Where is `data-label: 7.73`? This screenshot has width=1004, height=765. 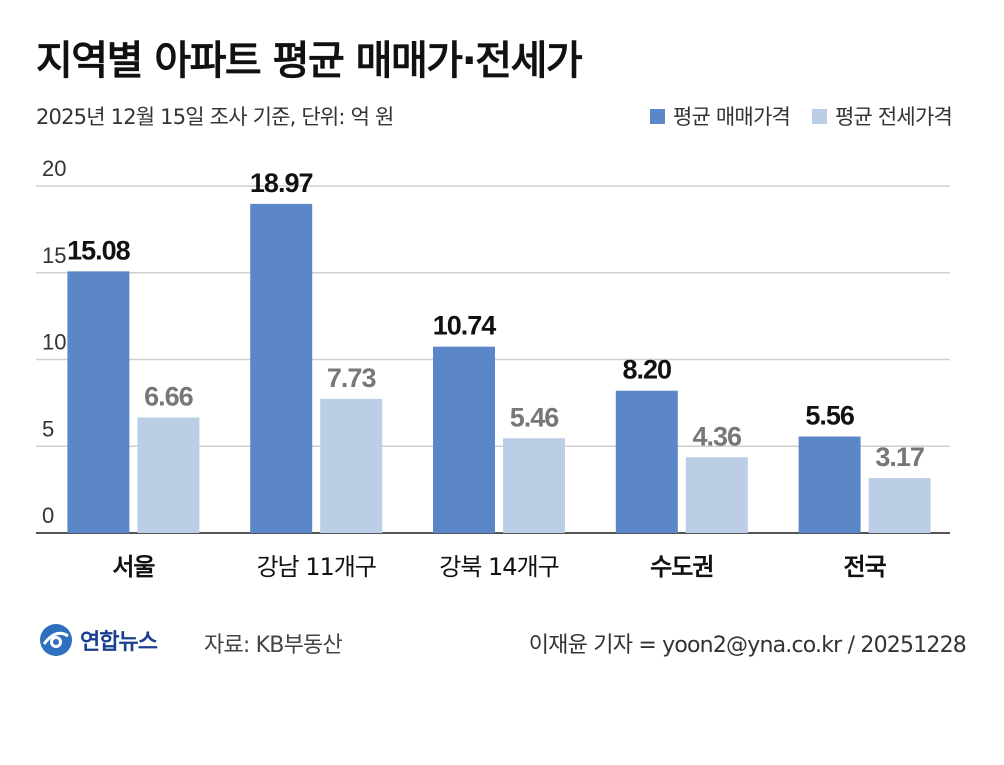 data-label: 7.73 is located at coordinates (352, 378).